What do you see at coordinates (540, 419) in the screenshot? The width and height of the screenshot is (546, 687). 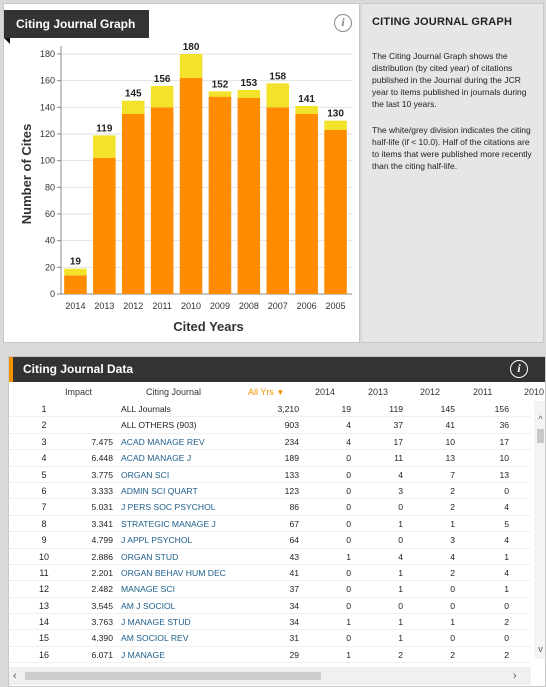 I see `scroll-up-icon: ^` at bounding box center [540, 419].